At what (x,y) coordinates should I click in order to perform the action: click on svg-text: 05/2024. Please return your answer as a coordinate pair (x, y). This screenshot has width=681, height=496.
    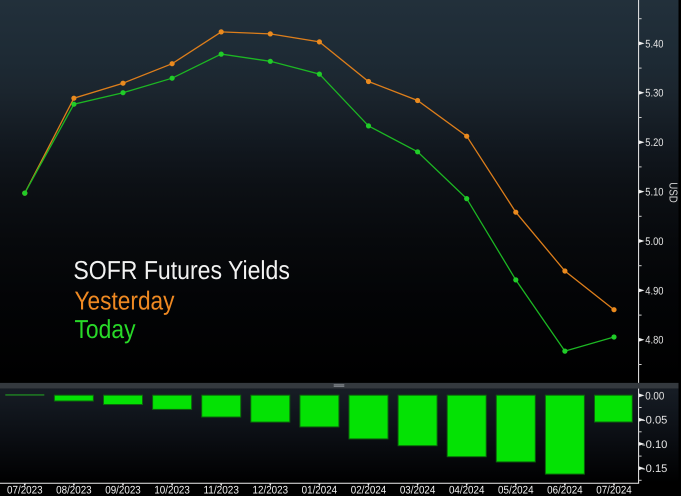
    Looking at the image, I should click on (516, 490).